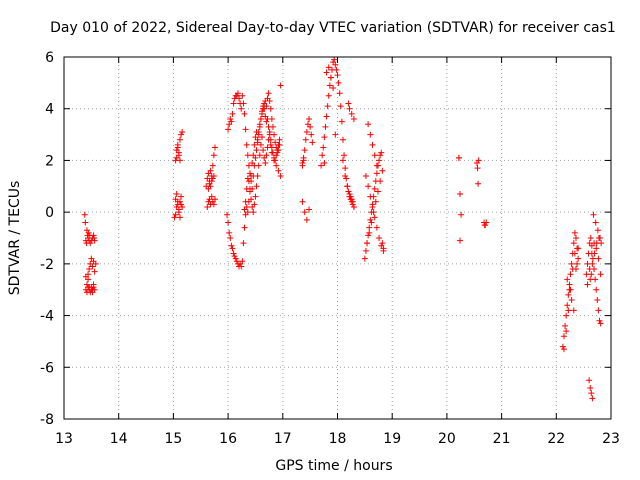 This screenshot has width=640, height=480. What do you see at coordinates (338, 439) in the screenshot?
I see `x-tick-label: 18` at bounding box center [338, 439].